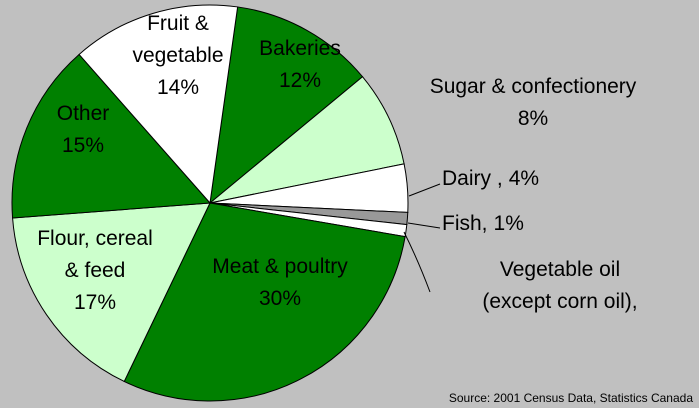 This screenshot has width=699, height=408. I want to click on slice-label: Other, so click(83, 113).